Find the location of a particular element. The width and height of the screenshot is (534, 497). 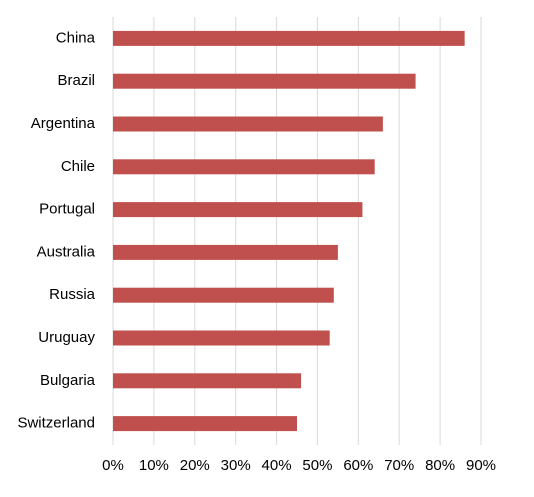

y-tick-label: Russia is located at coordinates (72, 294).